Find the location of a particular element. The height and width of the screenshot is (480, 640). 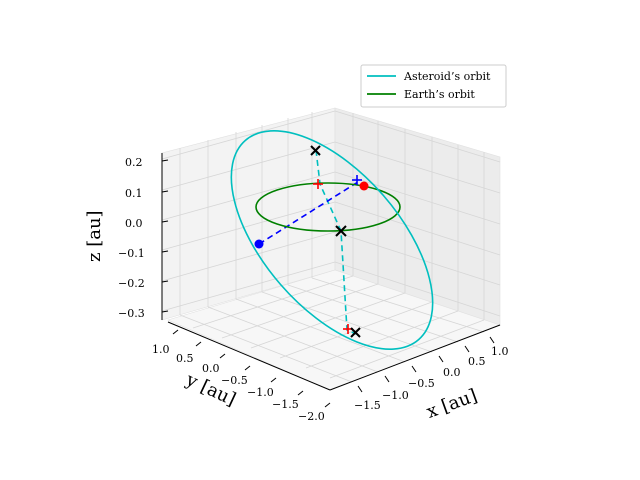

asteroid-orbit is located at coordinates (332, 240).